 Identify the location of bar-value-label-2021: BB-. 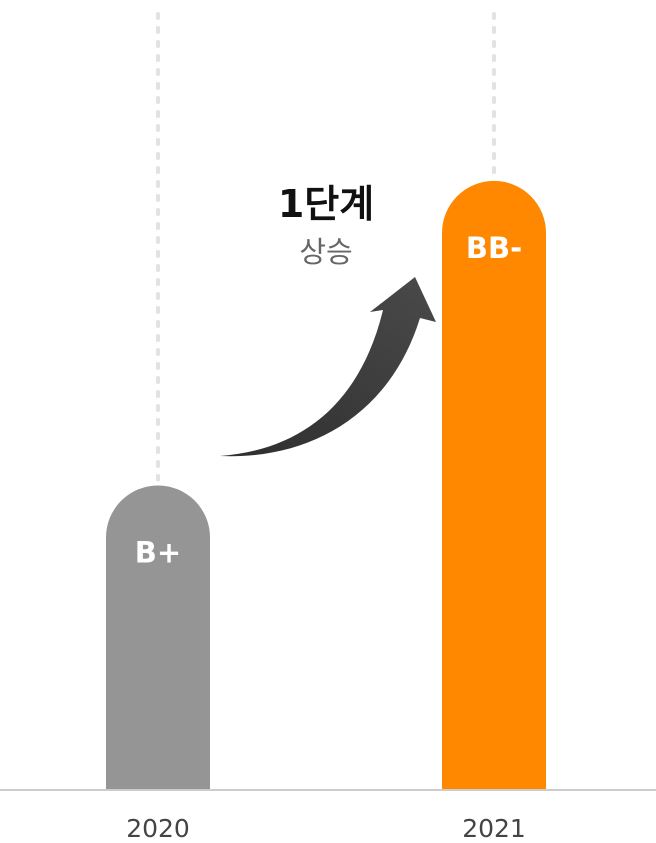
(494, 248).